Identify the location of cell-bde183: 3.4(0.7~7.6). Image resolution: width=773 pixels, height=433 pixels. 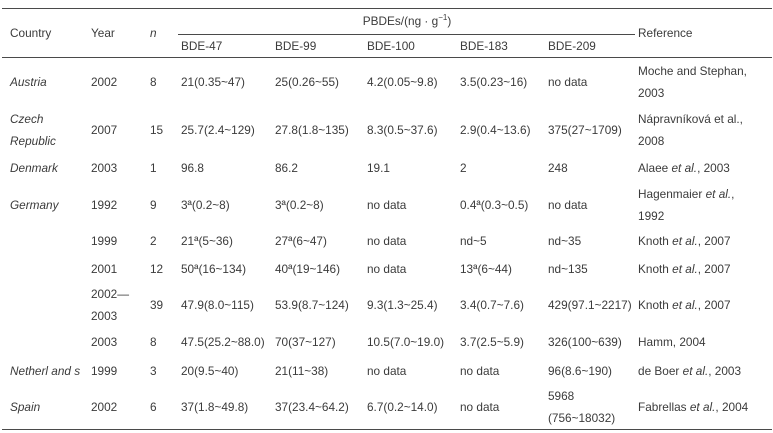
(492, 304).